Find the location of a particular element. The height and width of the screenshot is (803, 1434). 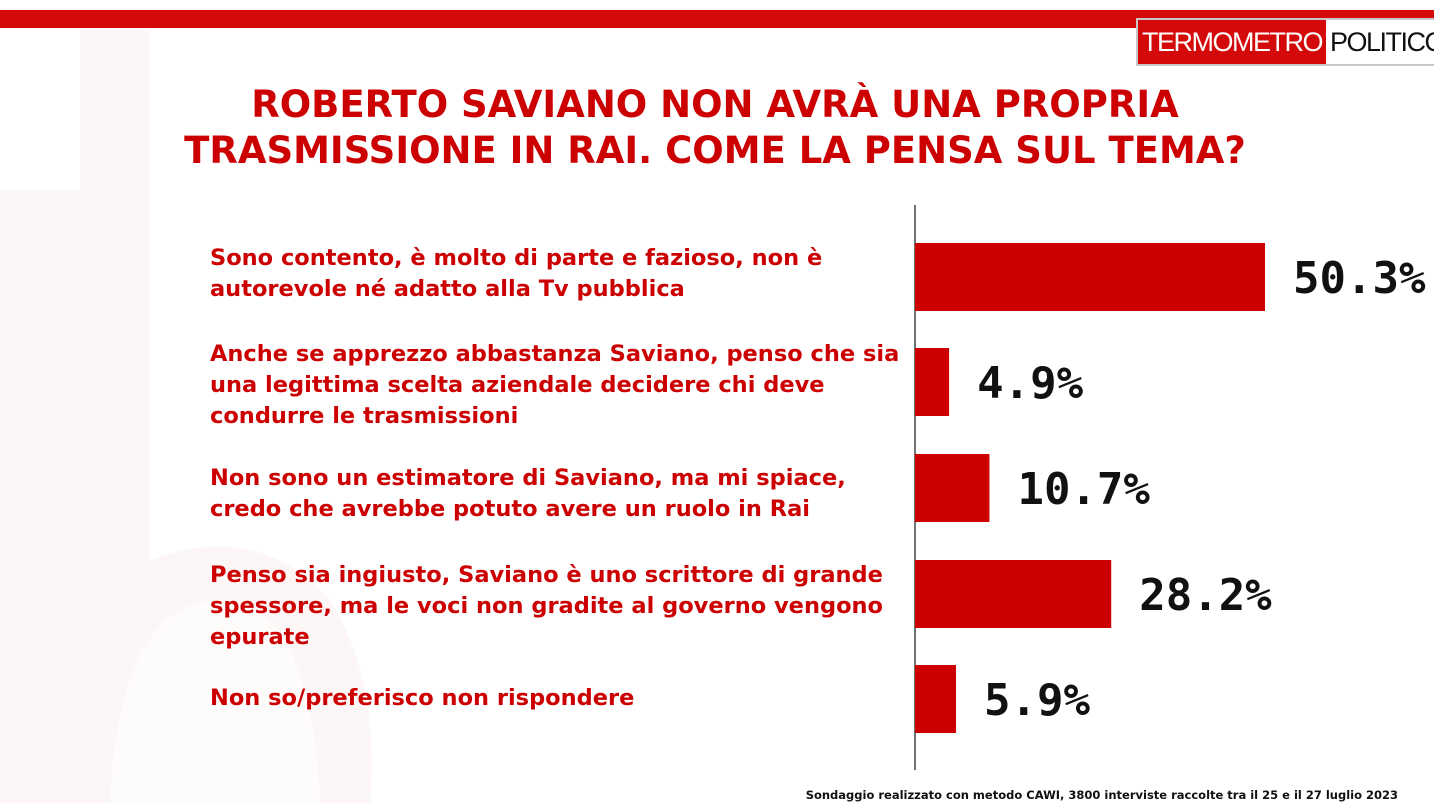

value-label-1: 50.3% is located at coordinates (1359, 278).